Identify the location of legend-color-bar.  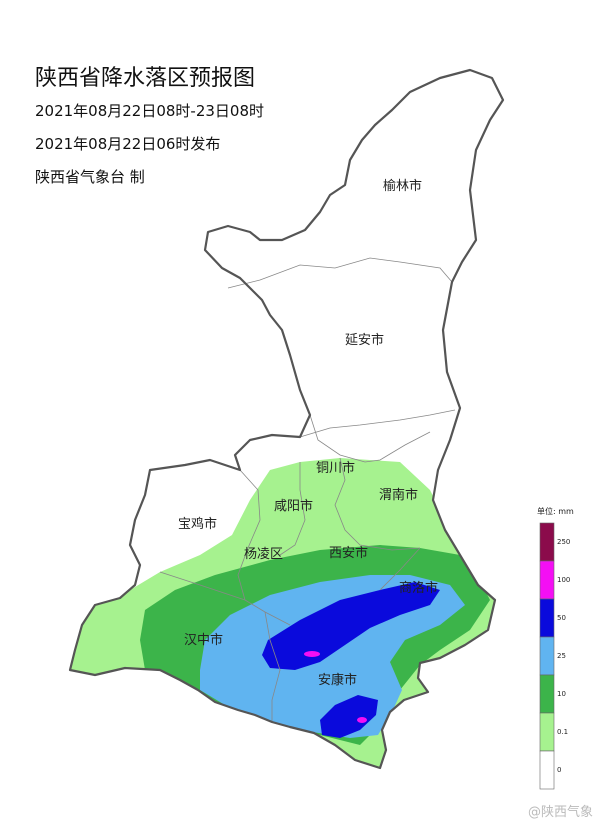
(547, 656).